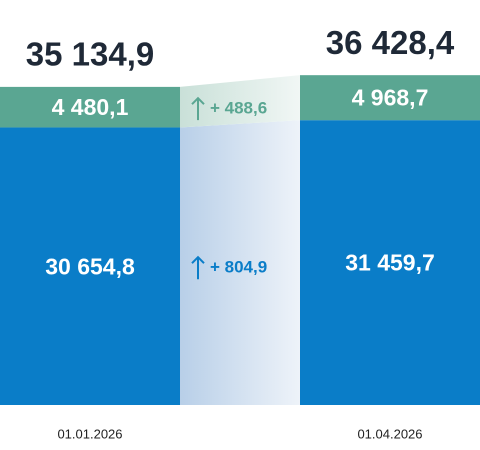 The height and width of the screenshot is (450, 480). I want to click on change-label: + 804,9, so click(238, 267).